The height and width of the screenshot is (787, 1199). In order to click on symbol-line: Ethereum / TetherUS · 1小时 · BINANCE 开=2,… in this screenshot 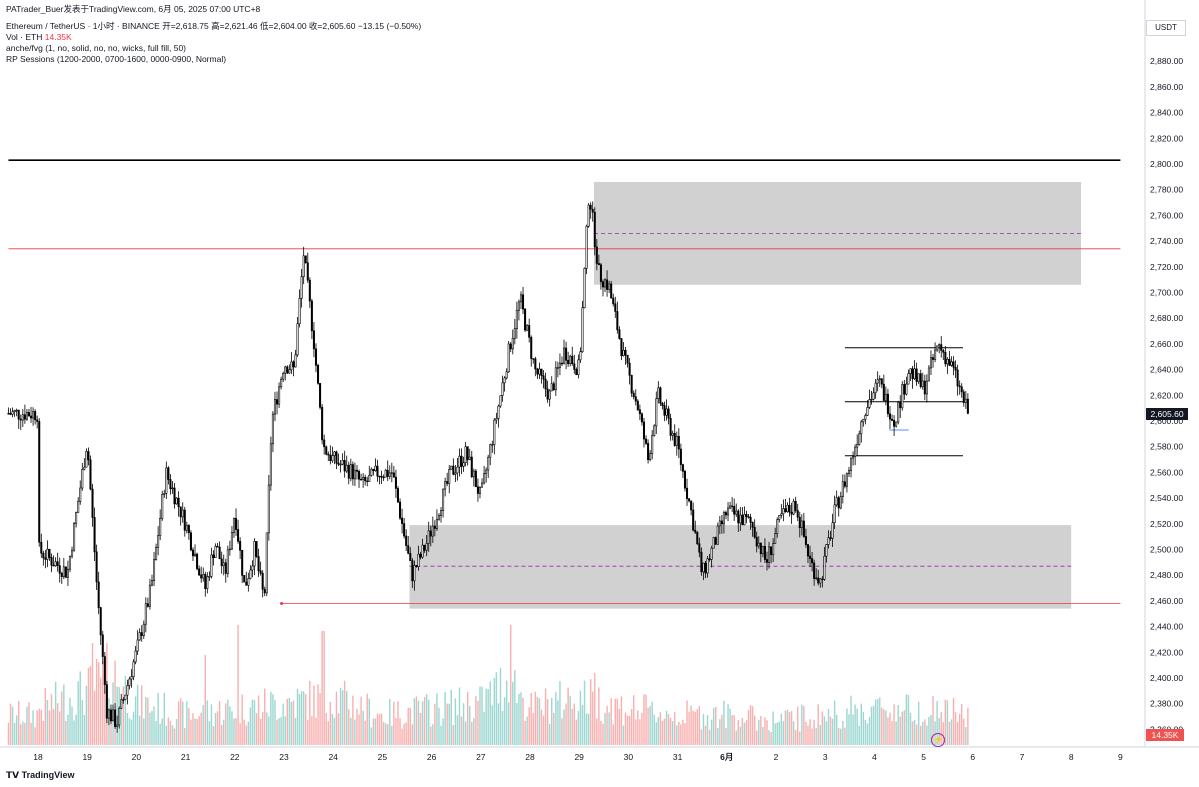, I will do `click(214, 26)`.